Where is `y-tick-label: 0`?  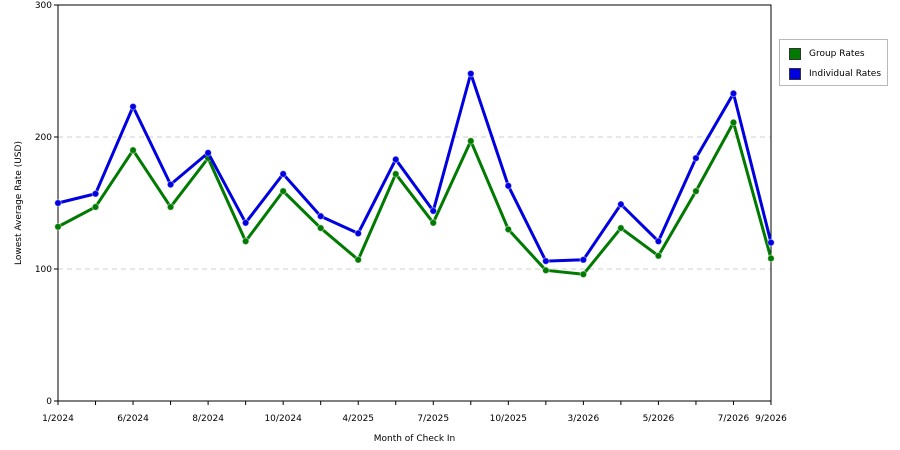
y-tick-label: 0 is located at coordinates (49, 402).